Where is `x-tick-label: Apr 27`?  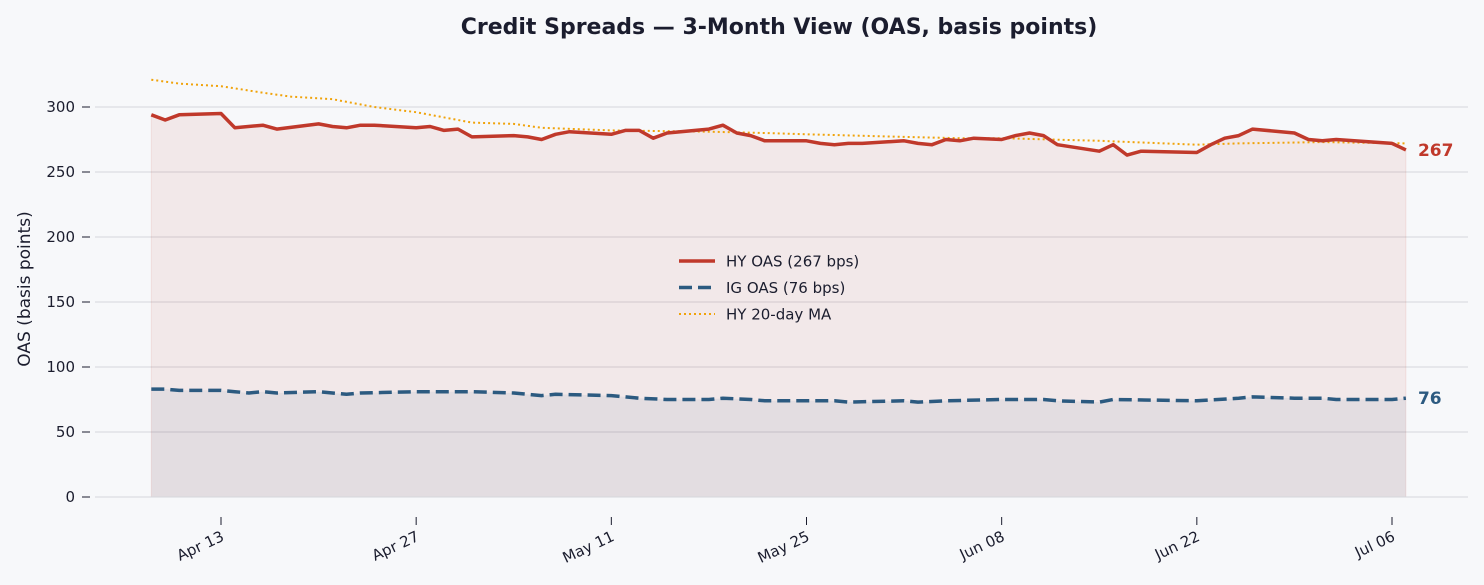
x-tick-label: Apr 27 is located at coordinates (395, 545).